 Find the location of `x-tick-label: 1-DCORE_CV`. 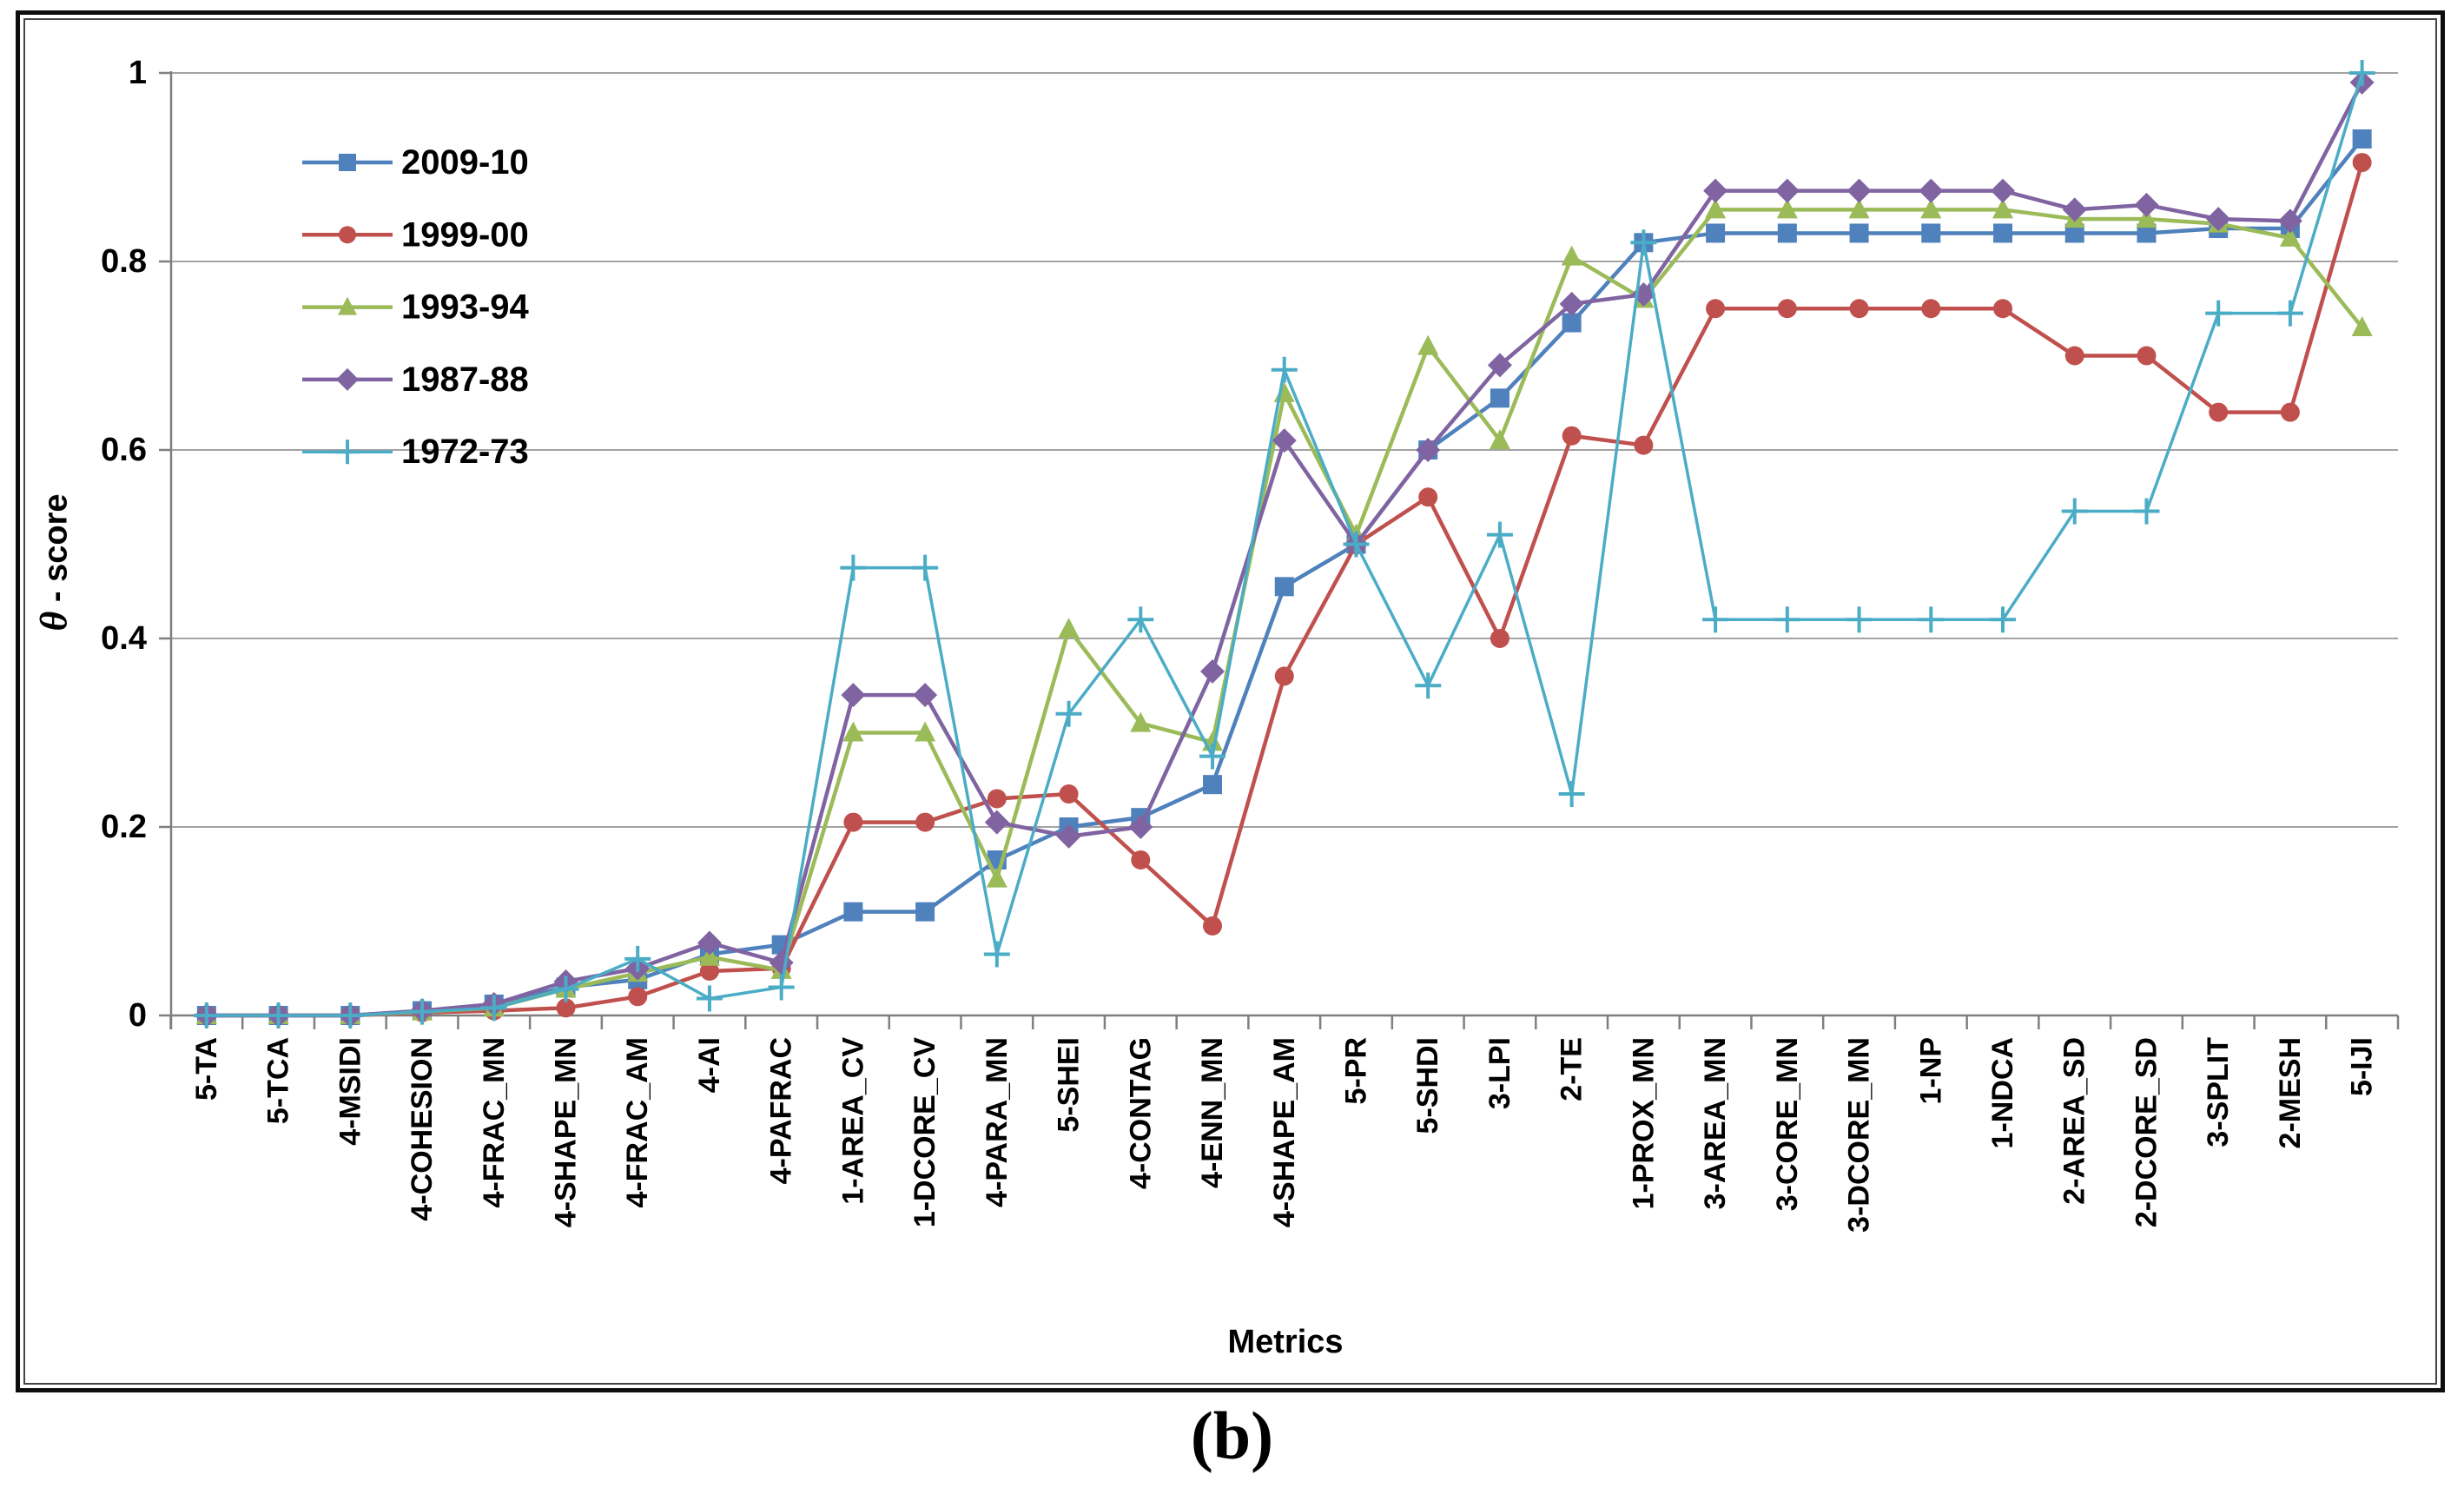

x-tick-label: 1-DCORE_CV is located at coordinates (924, 1132).